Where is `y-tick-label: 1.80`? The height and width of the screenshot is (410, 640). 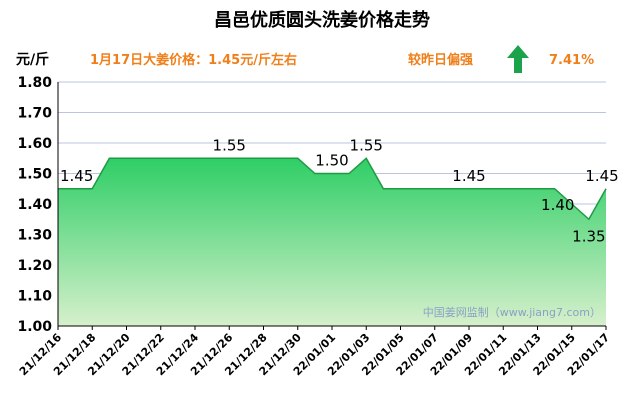 y-tick-label: 1.80 is located at coordinates (34, 83).